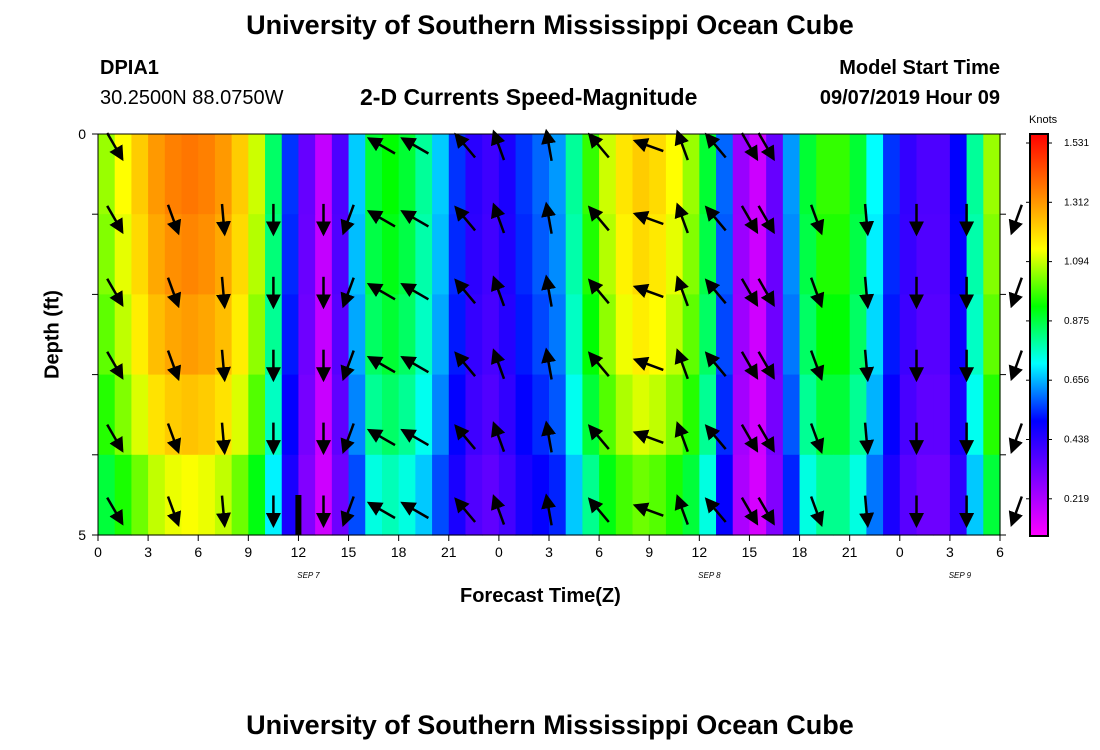 The height and width of the screenshot is (750, 1100). What do you see at coordinates (1076, 440) in the screenshot?
I see `colorbar-tick-label: 0.438` at bounding box center [1076, 440].